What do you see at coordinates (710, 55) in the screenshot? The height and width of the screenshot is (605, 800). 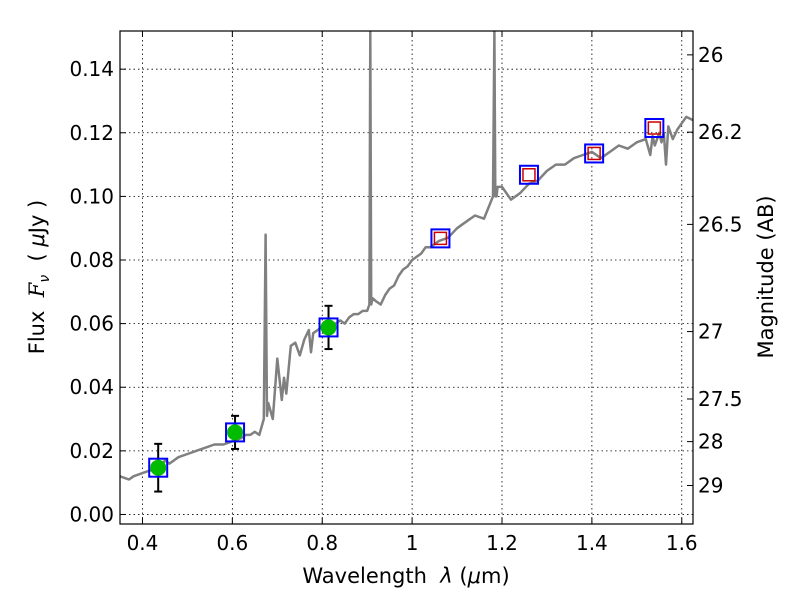 I see `y2-tick-label: 26` at bounding box center [710, 55].